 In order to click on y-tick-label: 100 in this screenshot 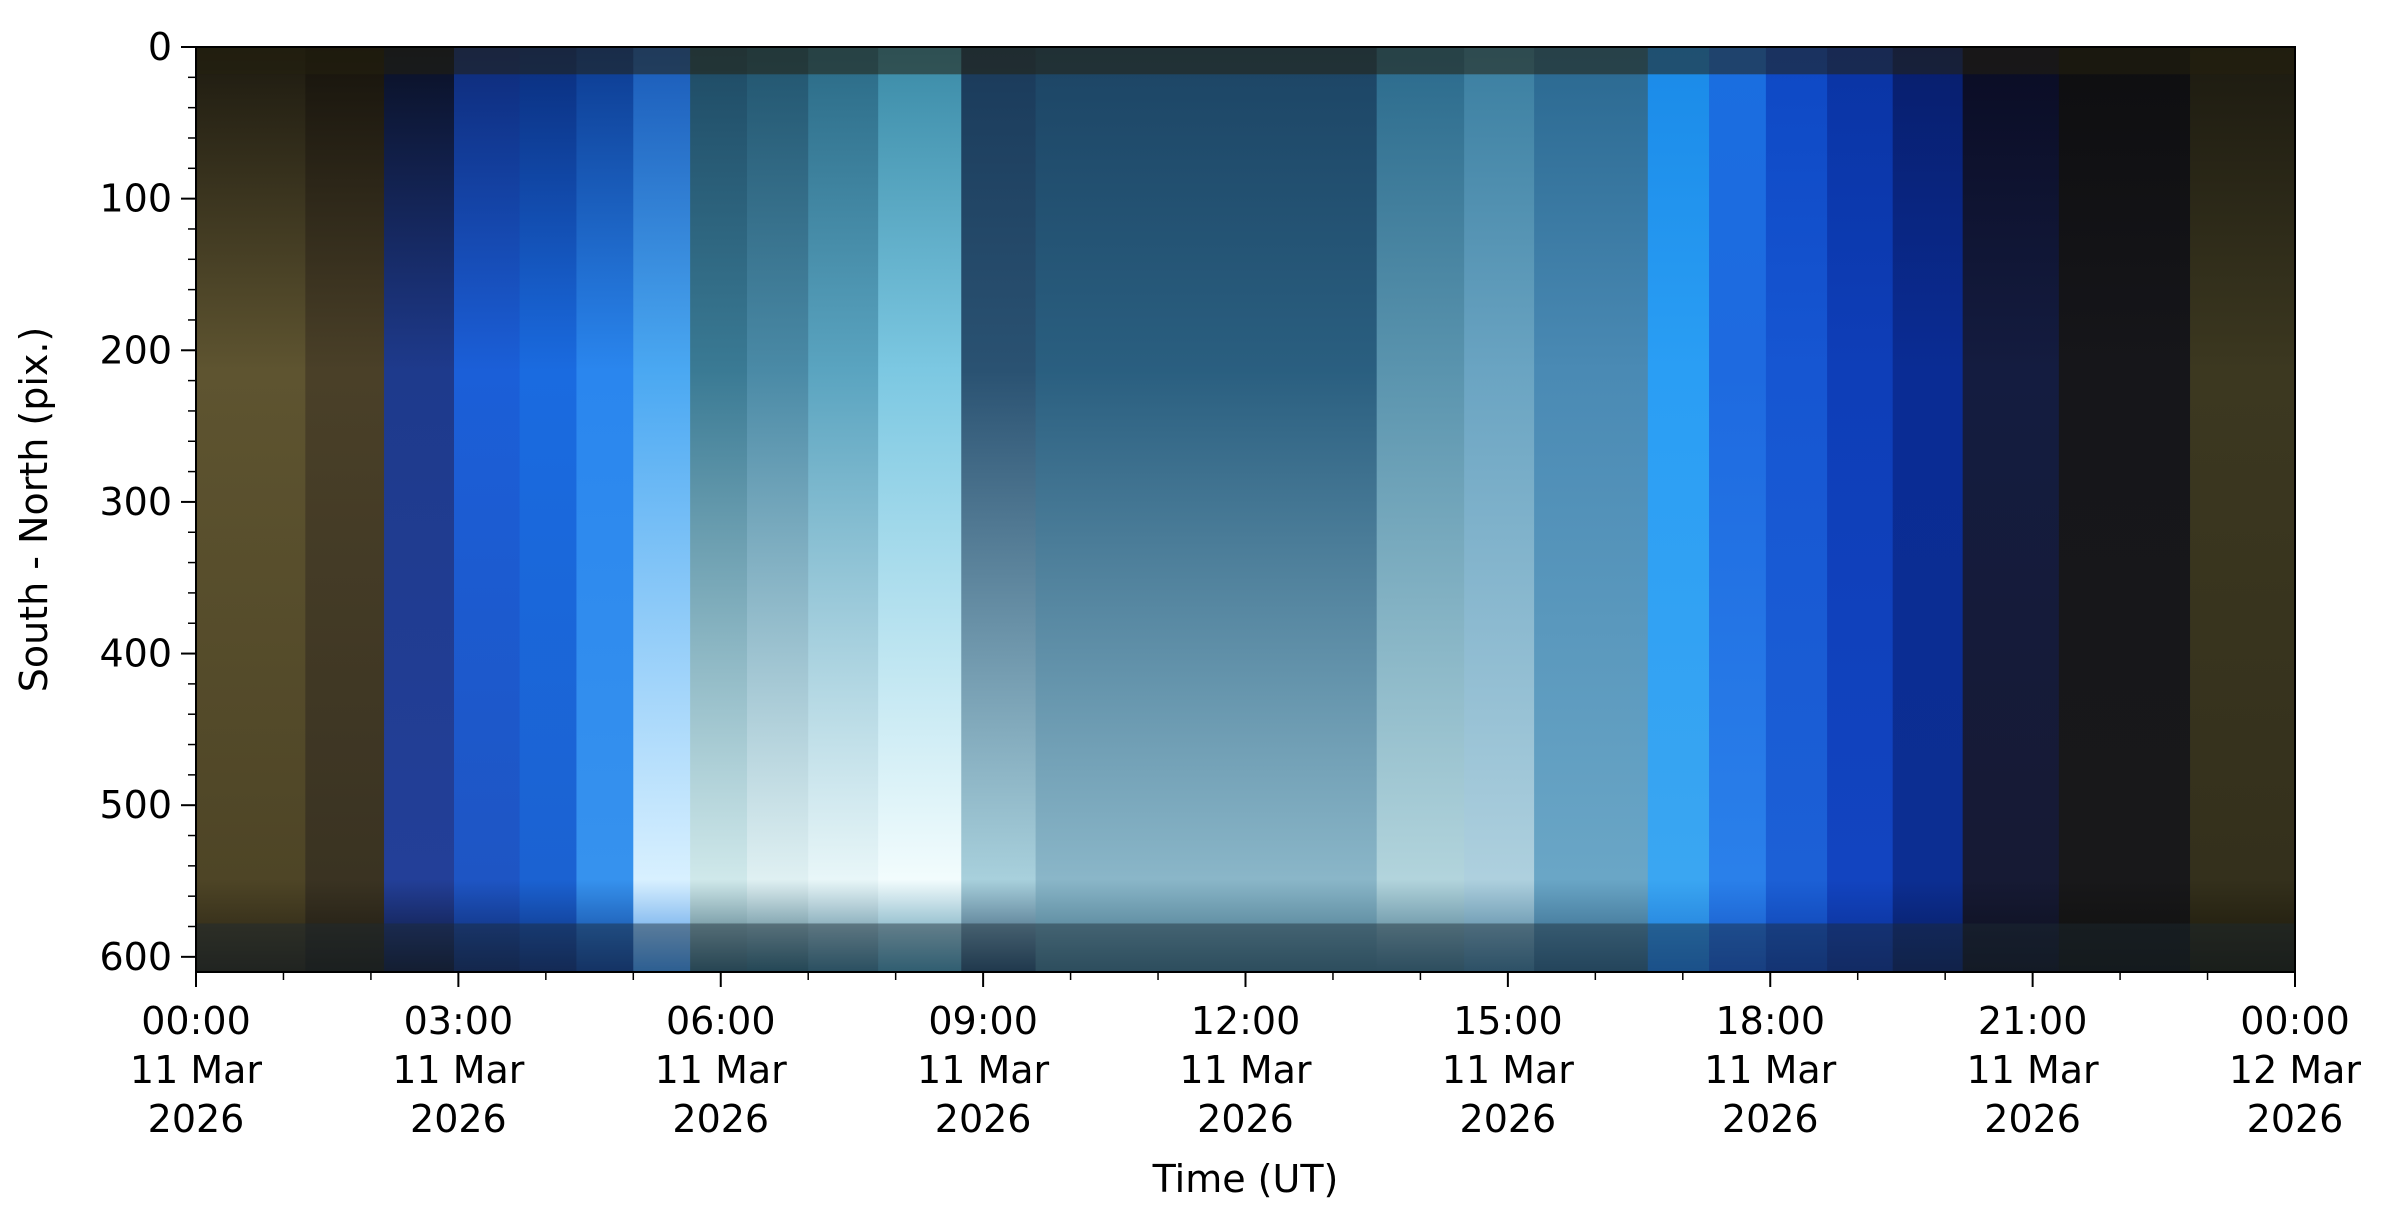, I will do `click(135, 199)`.